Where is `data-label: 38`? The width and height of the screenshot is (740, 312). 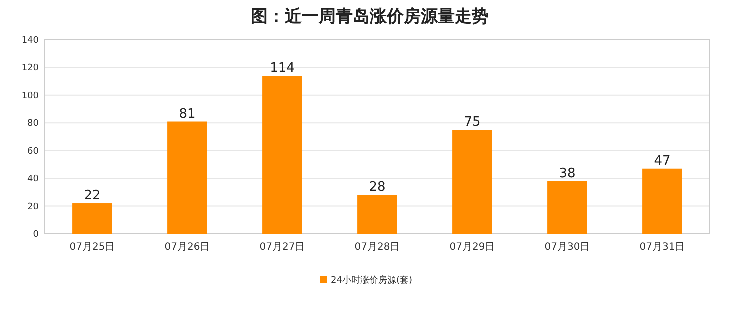
data-label: 38 is located at coordinates (567, 174).